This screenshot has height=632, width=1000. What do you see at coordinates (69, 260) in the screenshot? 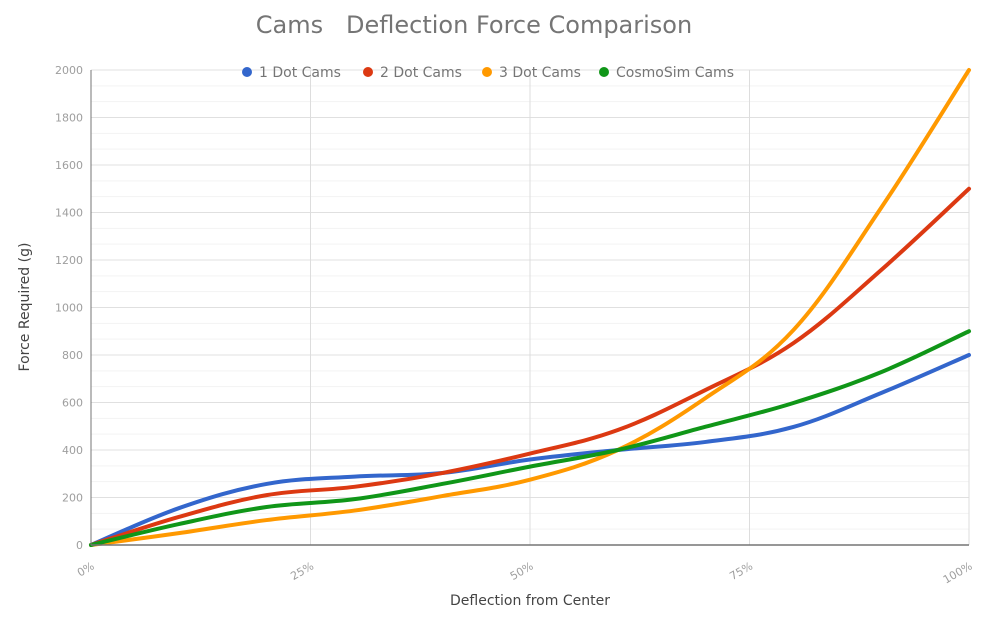
I see `y-tick-label: 1200` at bounding box center [69, 260].